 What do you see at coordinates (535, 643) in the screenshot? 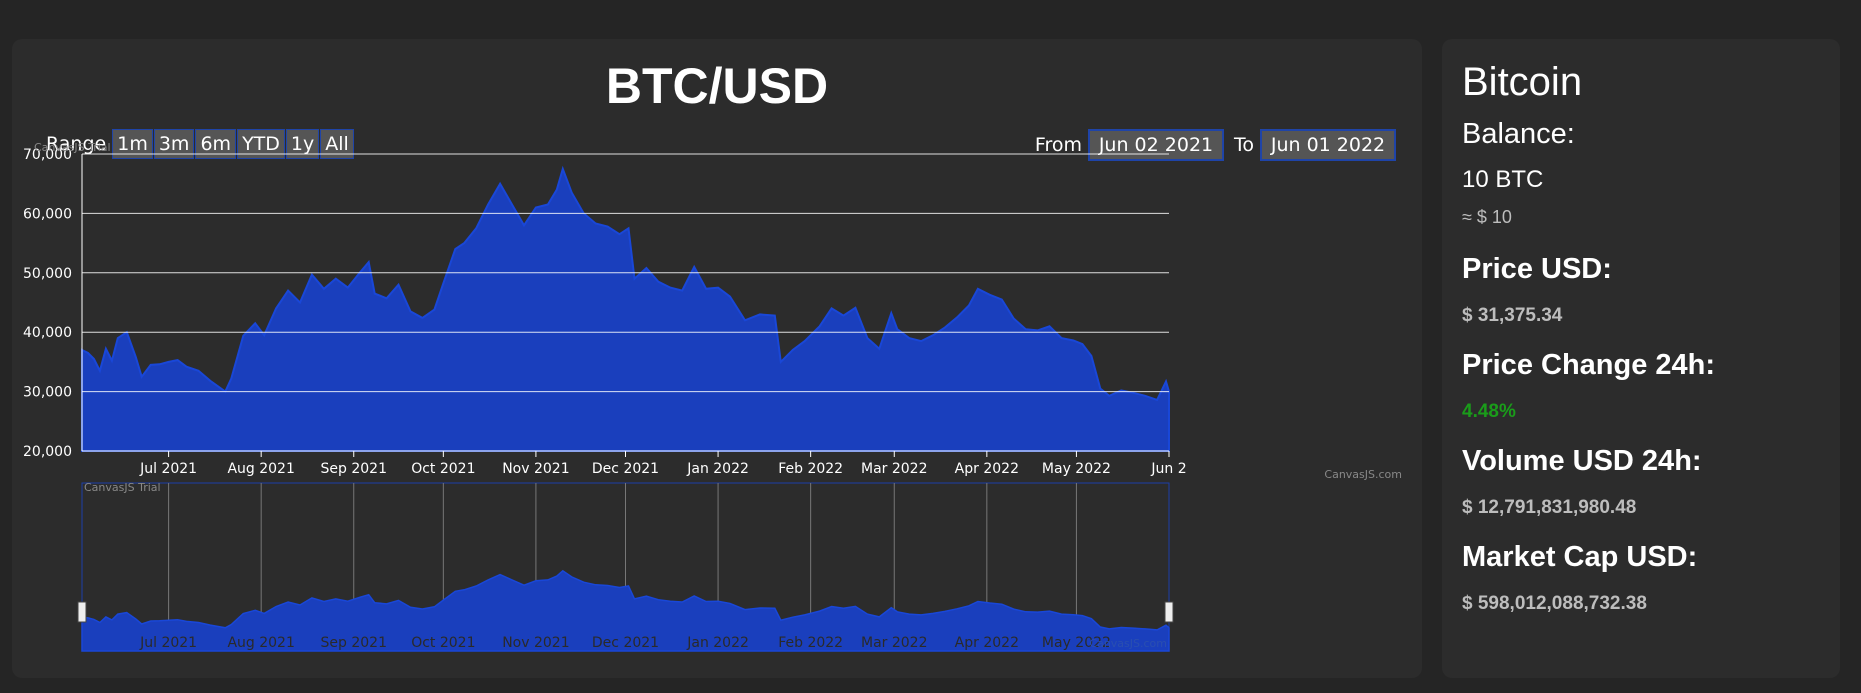
I see `navigator-tick-label: Nov 2021` at bounding box center [535, 643].